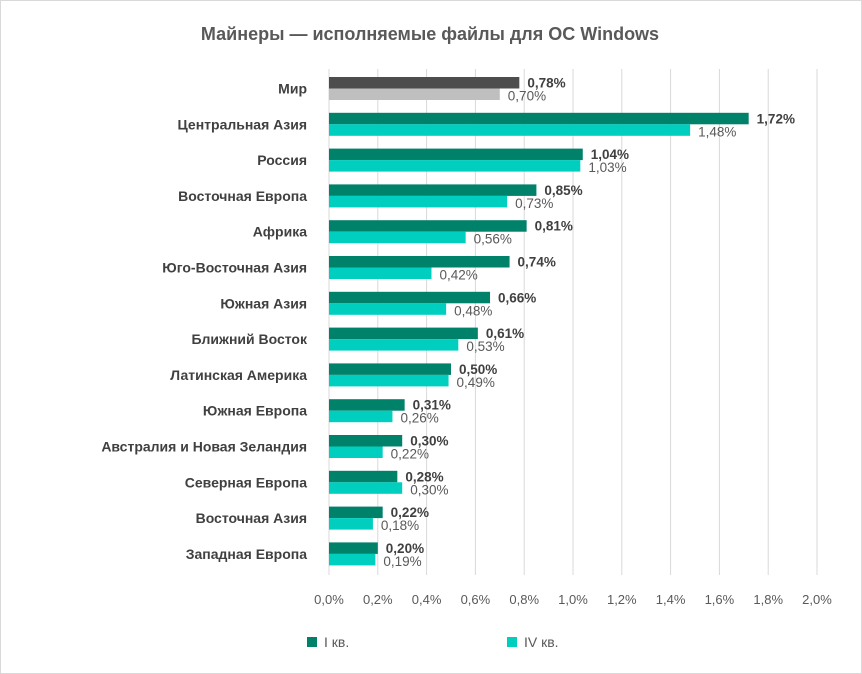  Describe the element at coordinates (424, 476) in the screenshot. I see `data-label-q1: 0,28%` at that location.